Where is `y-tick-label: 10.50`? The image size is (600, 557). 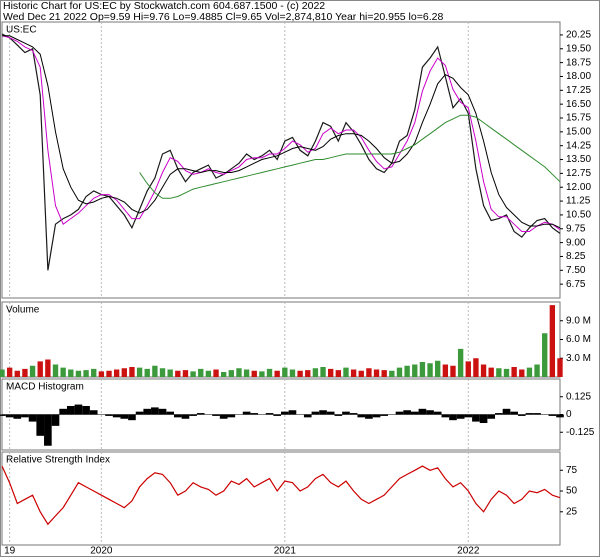 y-tick-label: 10.50 is located at coordinates (578, 215).